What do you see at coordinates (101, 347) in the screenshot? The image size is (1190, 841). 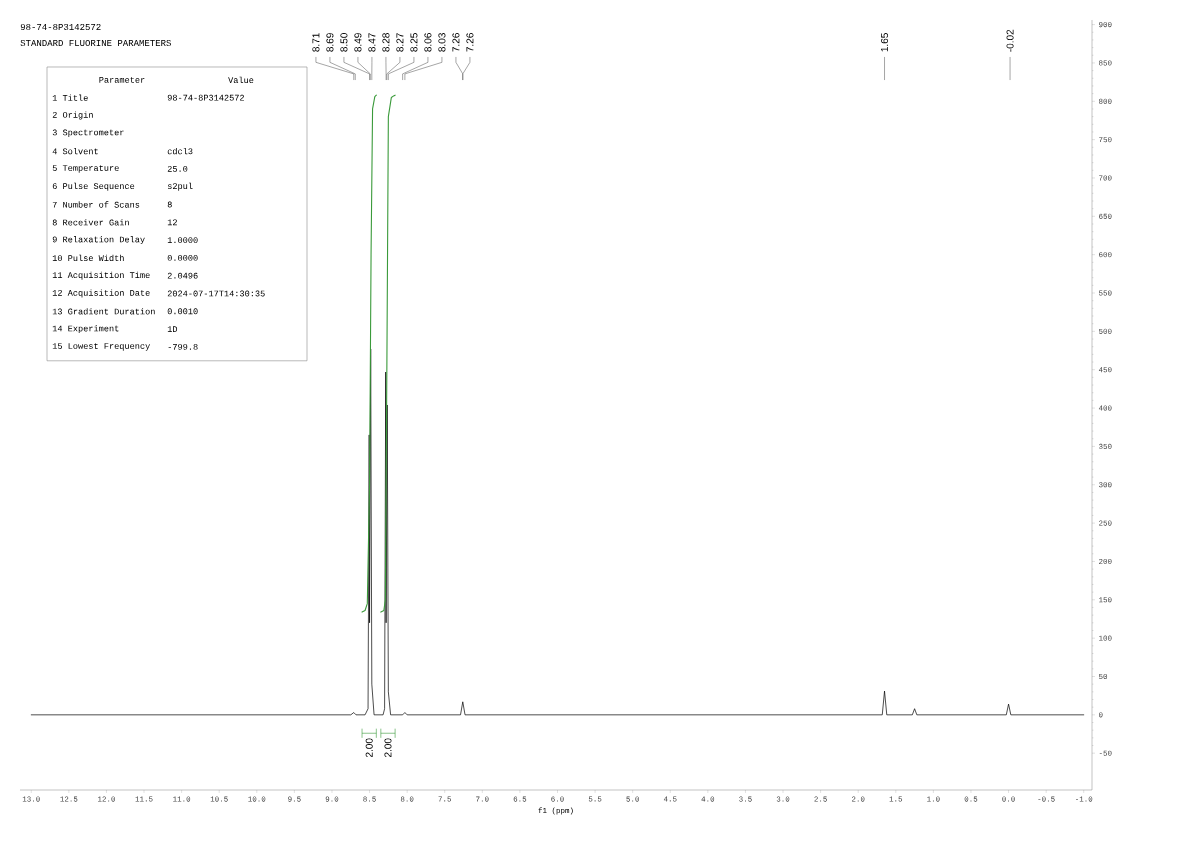 I see `annotation: 15 Lowest Frequency` at bounding box center [101, 347].